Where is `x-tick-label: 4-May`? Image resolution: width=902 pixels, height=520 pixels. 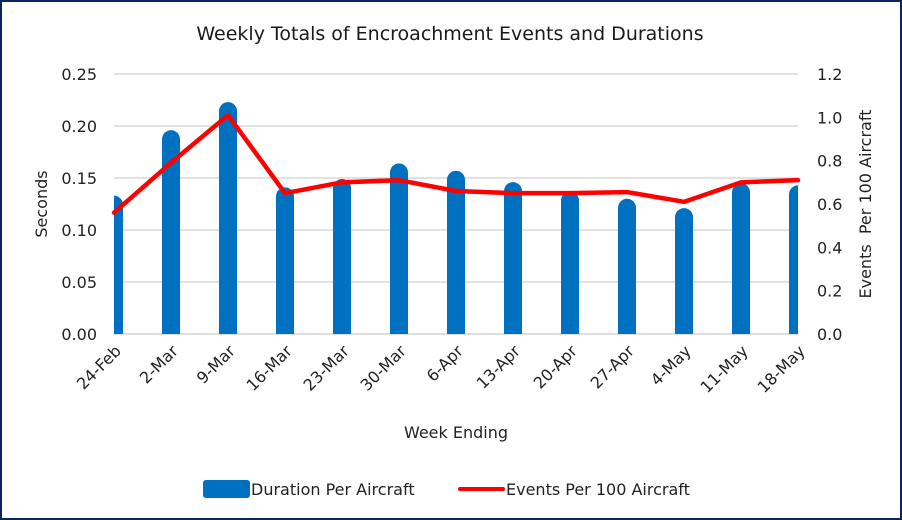 x-tick-label: 4-May is located at coordinates (671, 365).